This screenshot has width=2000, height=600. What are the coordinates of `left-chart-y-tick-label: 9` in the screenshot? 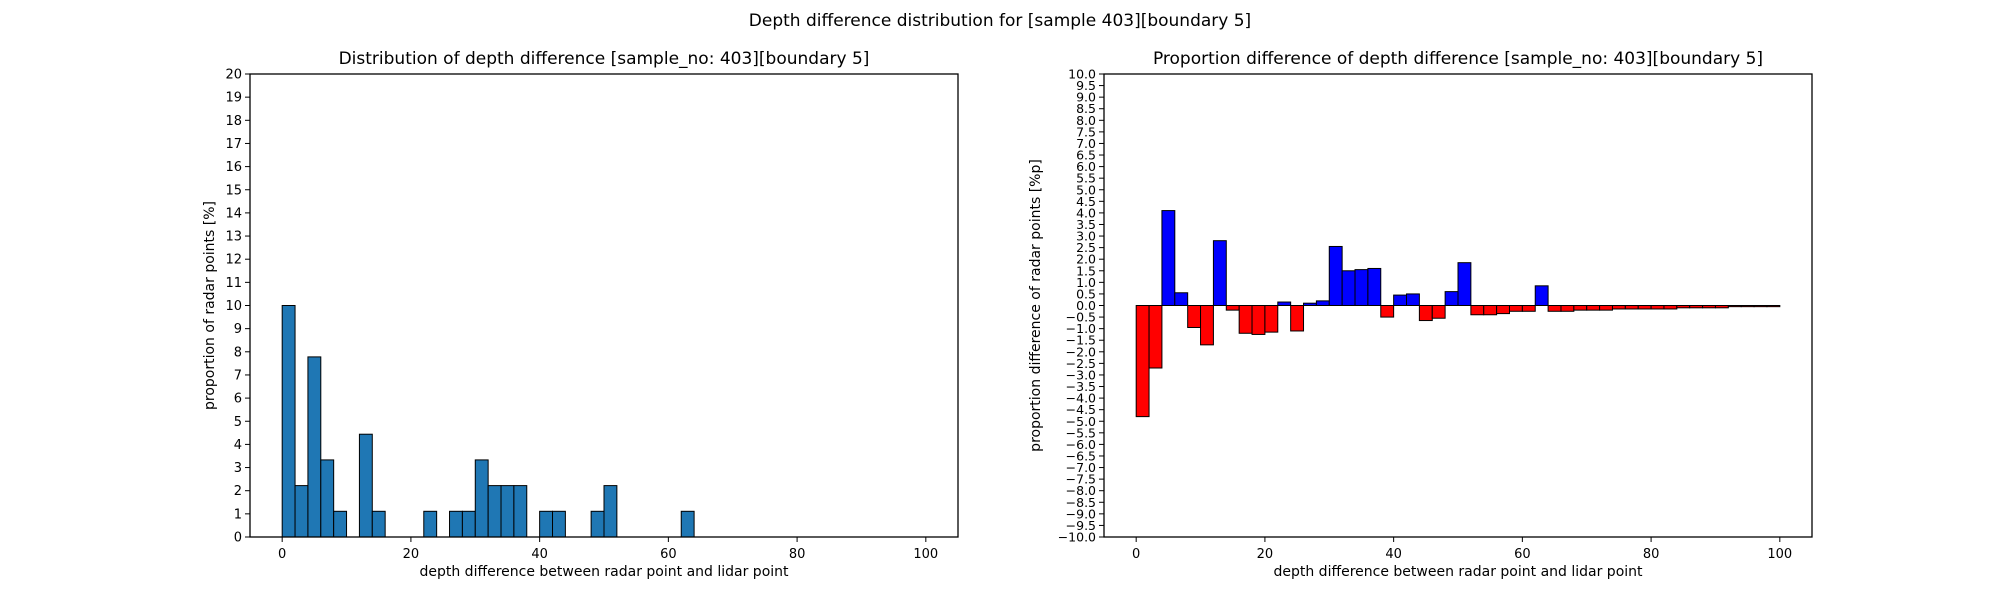 It's located at (238, 329).